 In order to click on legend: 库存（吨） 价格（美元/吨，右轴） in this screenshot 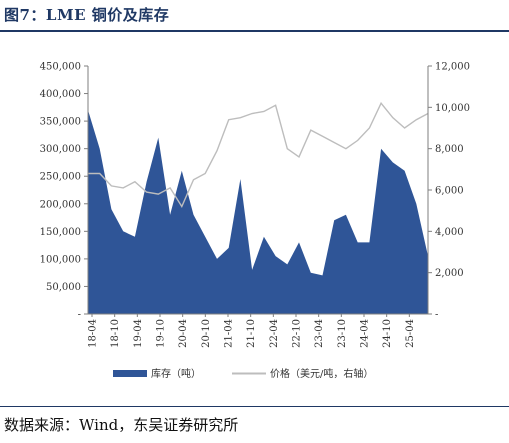, I will do `click(243, 373)`.